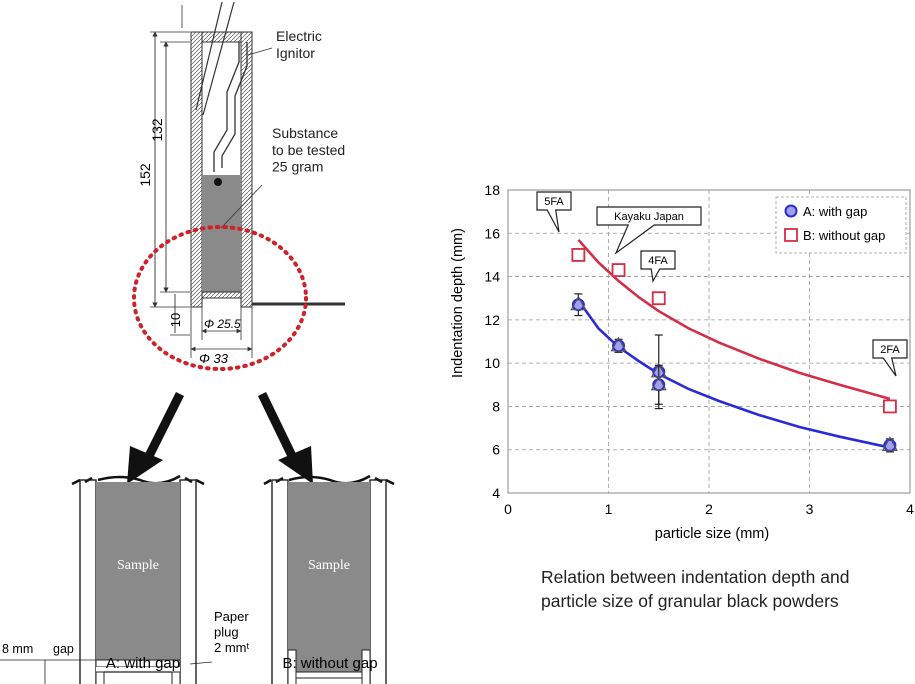  What do you see at coordinates (649, 230) in the screenshot?
I see `callout-kayaku-japan: Kayaku Japan` at bounding box center [649, 230].